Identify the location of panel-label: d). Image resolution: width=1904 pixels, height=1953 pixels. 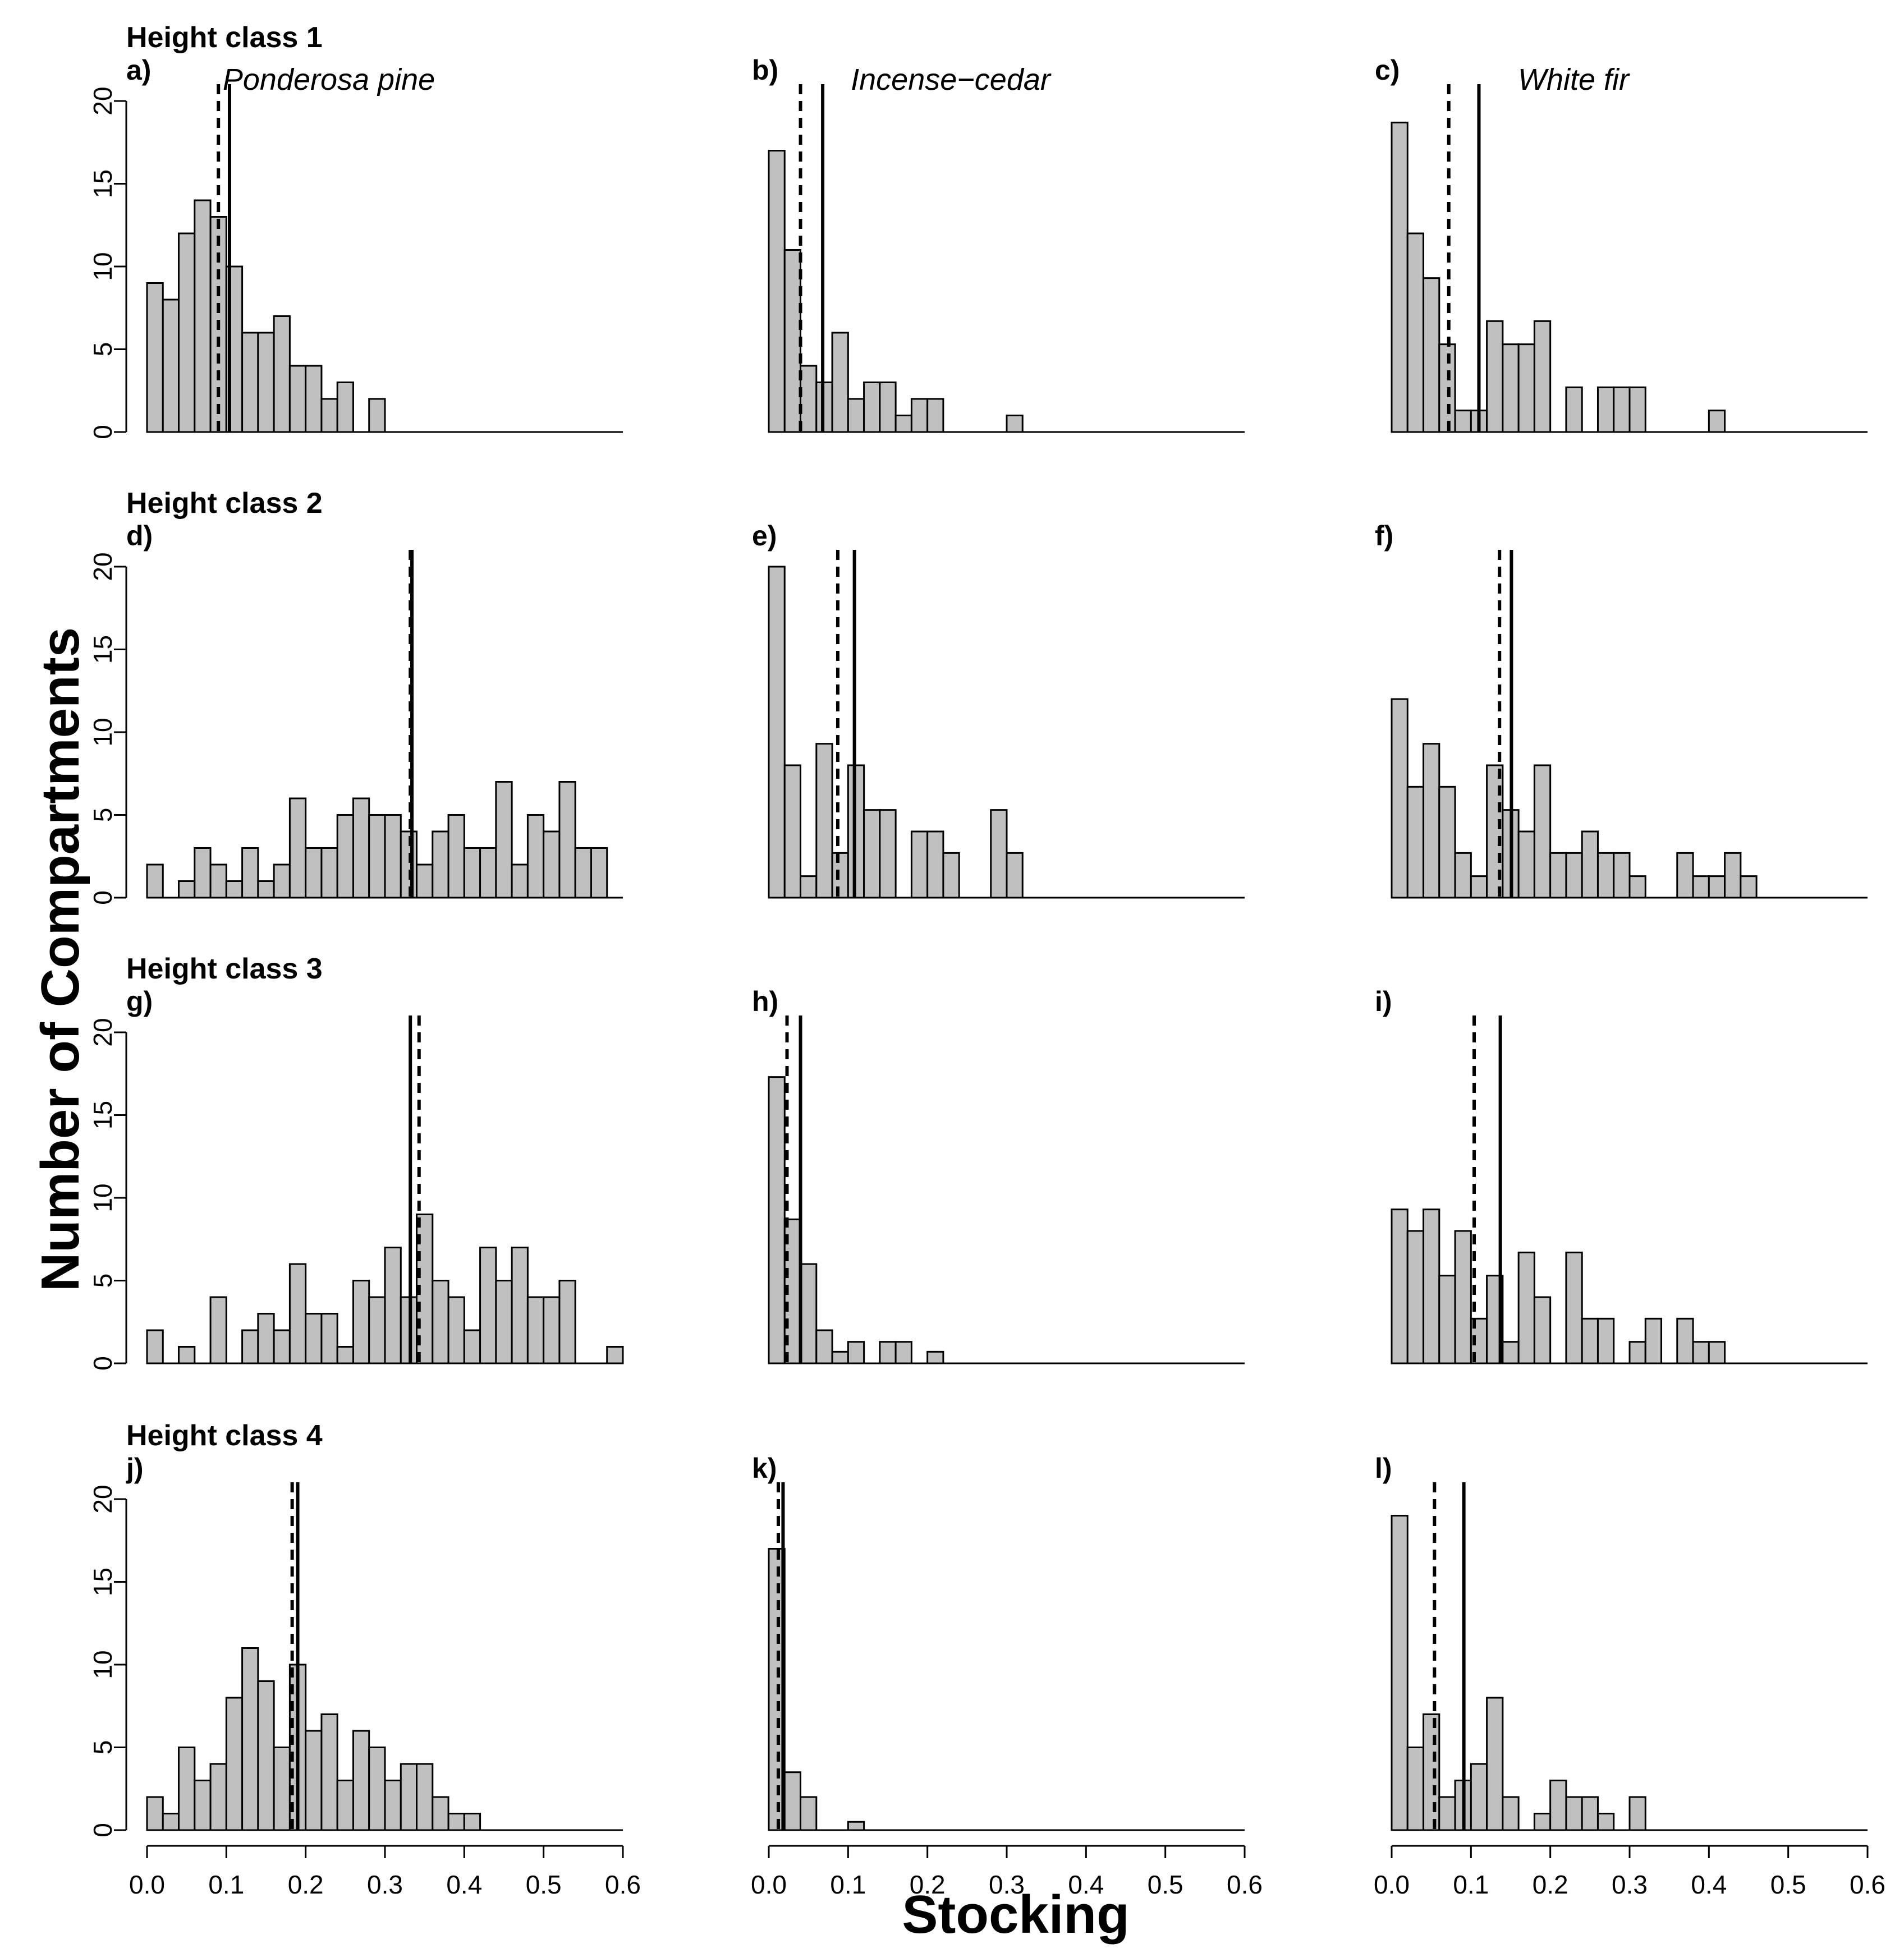
(139, 536).